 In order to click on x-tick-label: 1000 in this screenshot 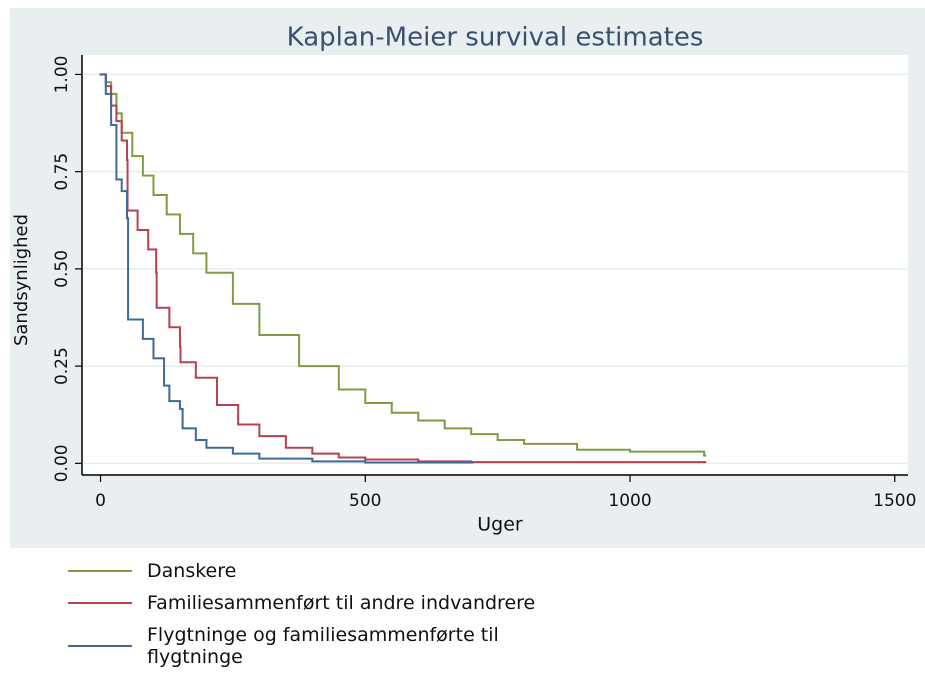, I will do `click(629, 501)`.